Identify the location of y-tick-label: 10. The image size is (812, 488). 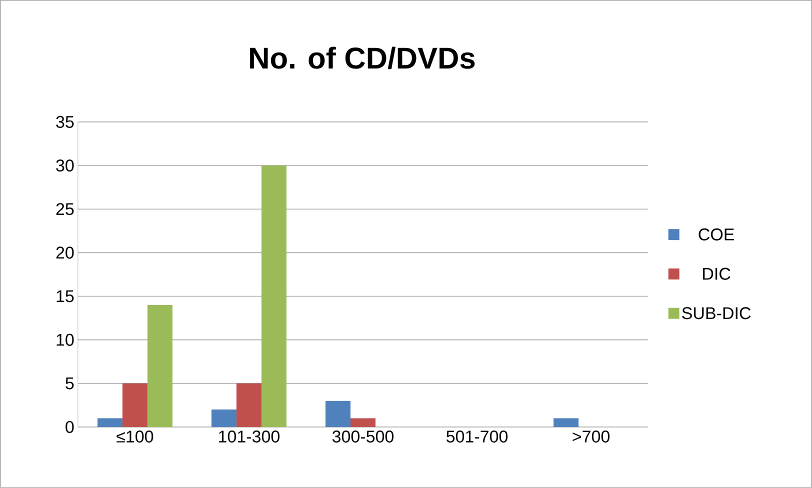
(65, 340).